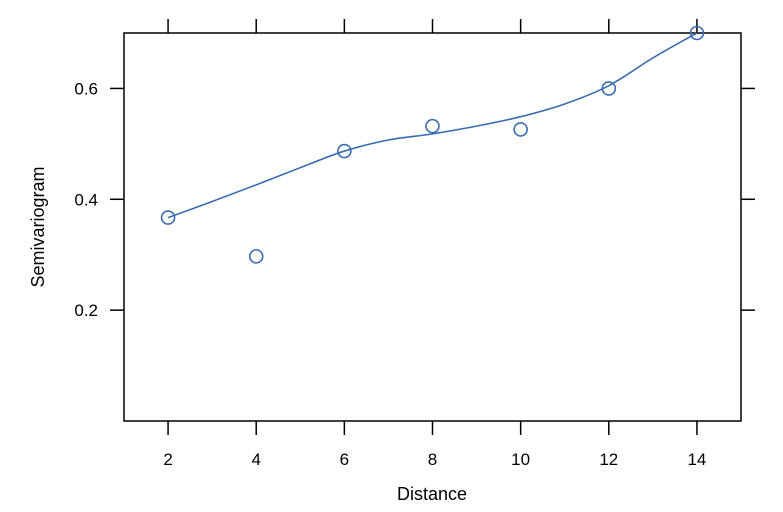  I want to click on x-tick-label: 10, so click(520, 459).